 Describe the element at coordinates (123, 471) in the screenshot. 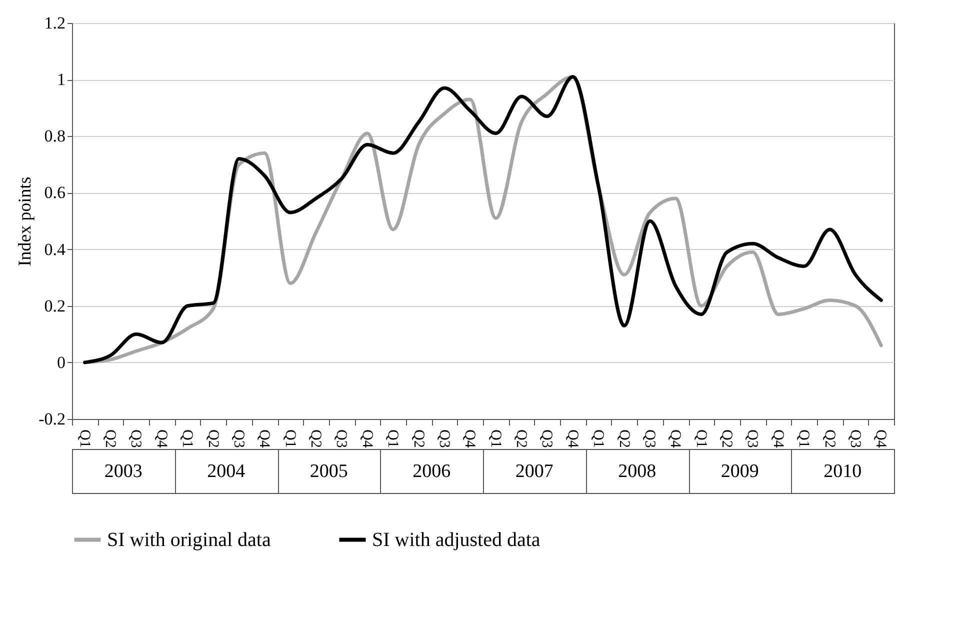

I see `text: 2003` at that location.